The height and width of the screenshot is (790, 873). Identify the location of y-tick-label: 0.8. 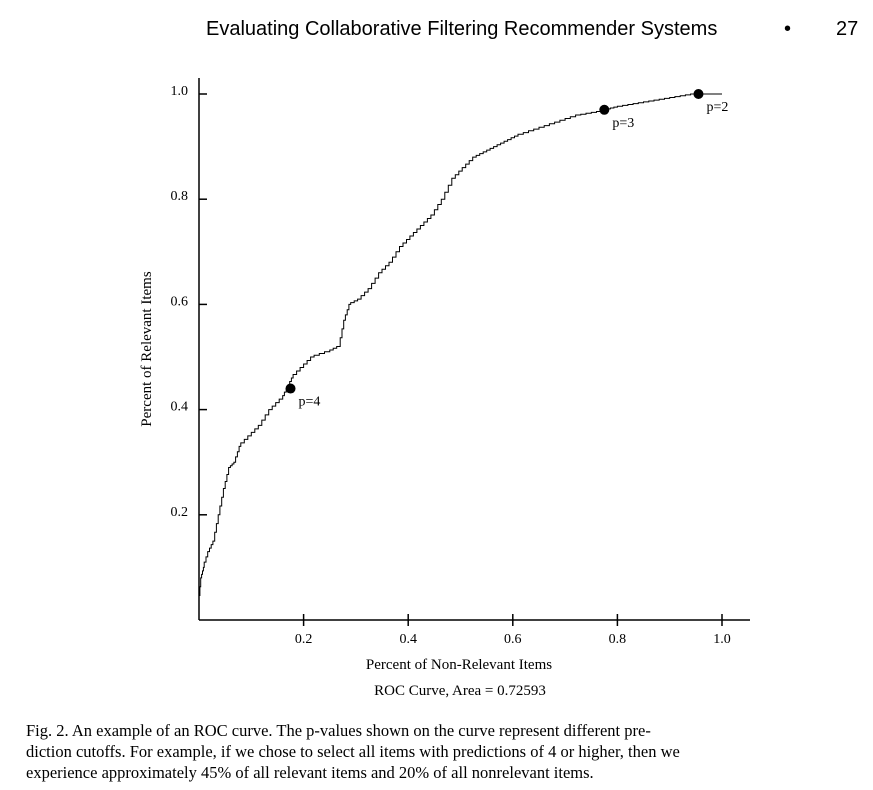
(180, 196).